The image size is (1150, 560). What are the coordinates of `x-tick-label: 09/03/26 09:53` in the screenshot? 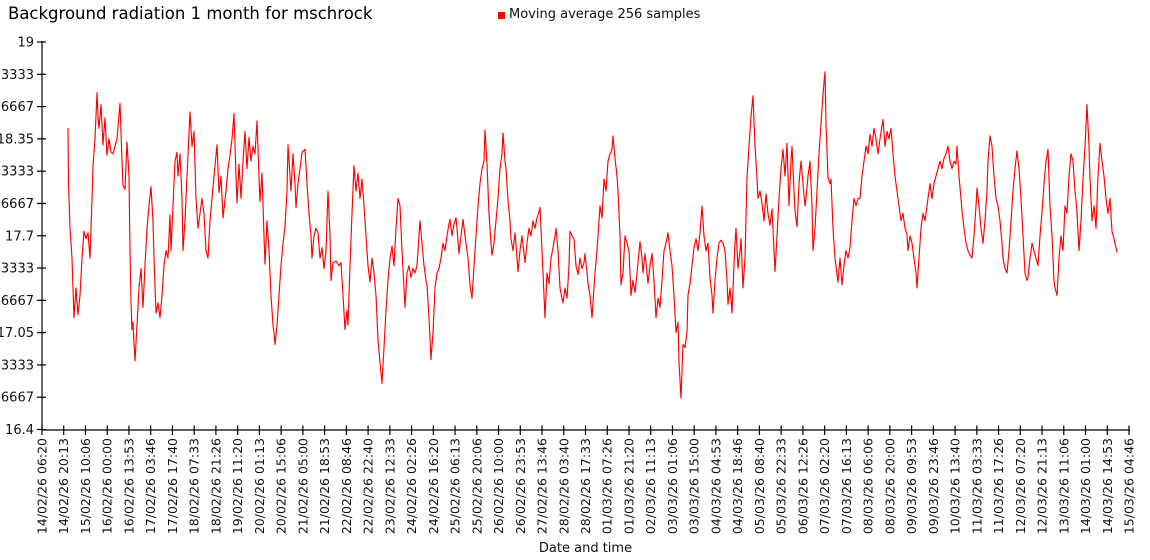 It's located at (911, 486).